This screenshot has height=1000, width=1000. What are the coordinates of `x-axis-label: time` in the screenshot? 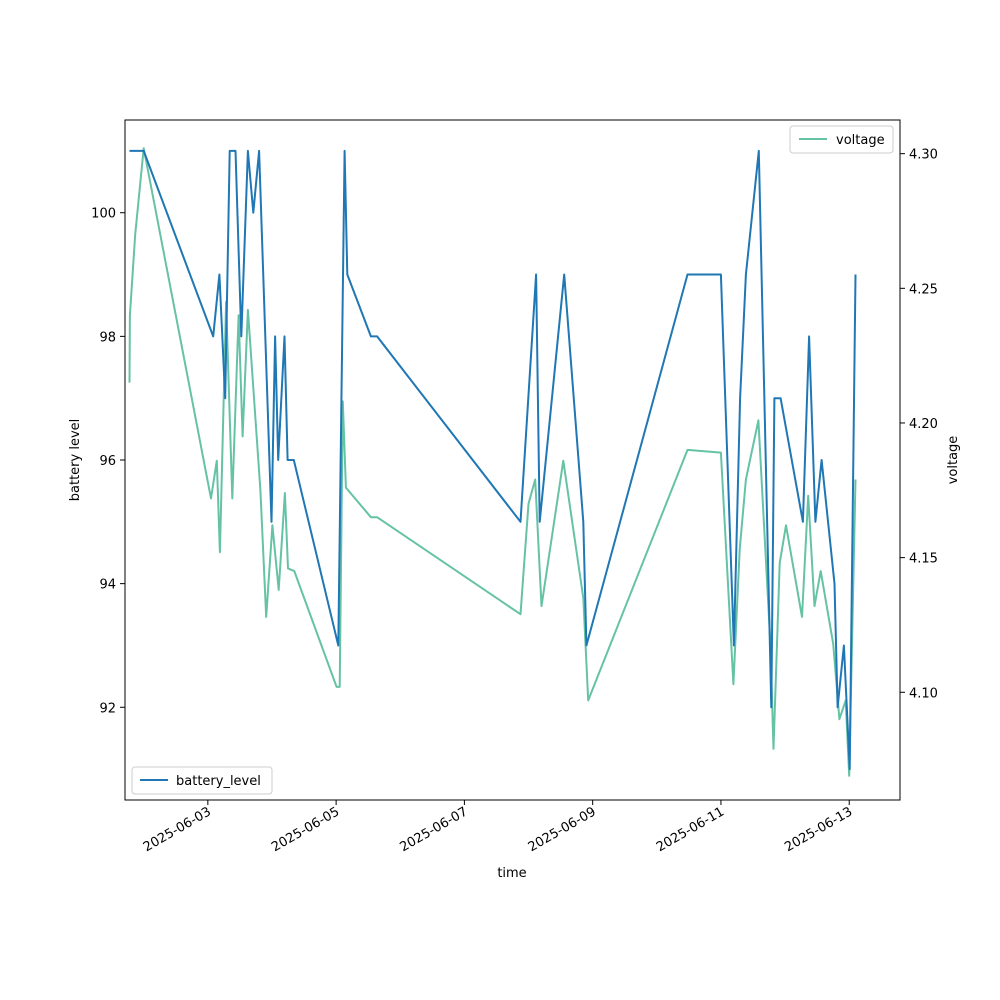 It's located at (511, 873).